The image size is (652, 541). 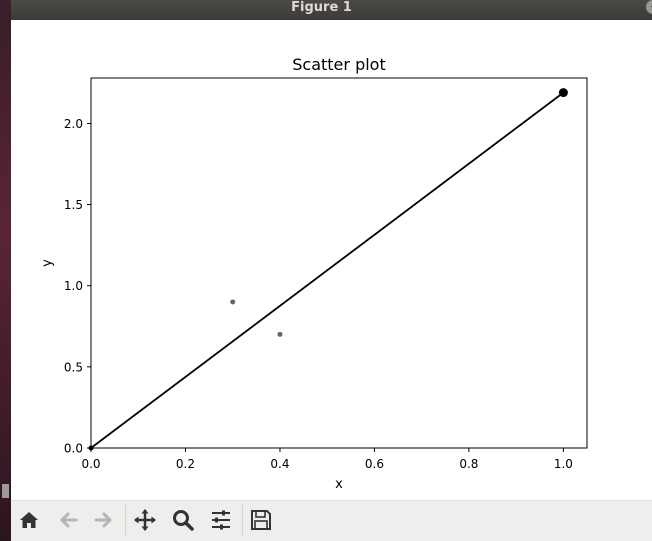 I want to click on forward-button, so click(x=104, y=520).